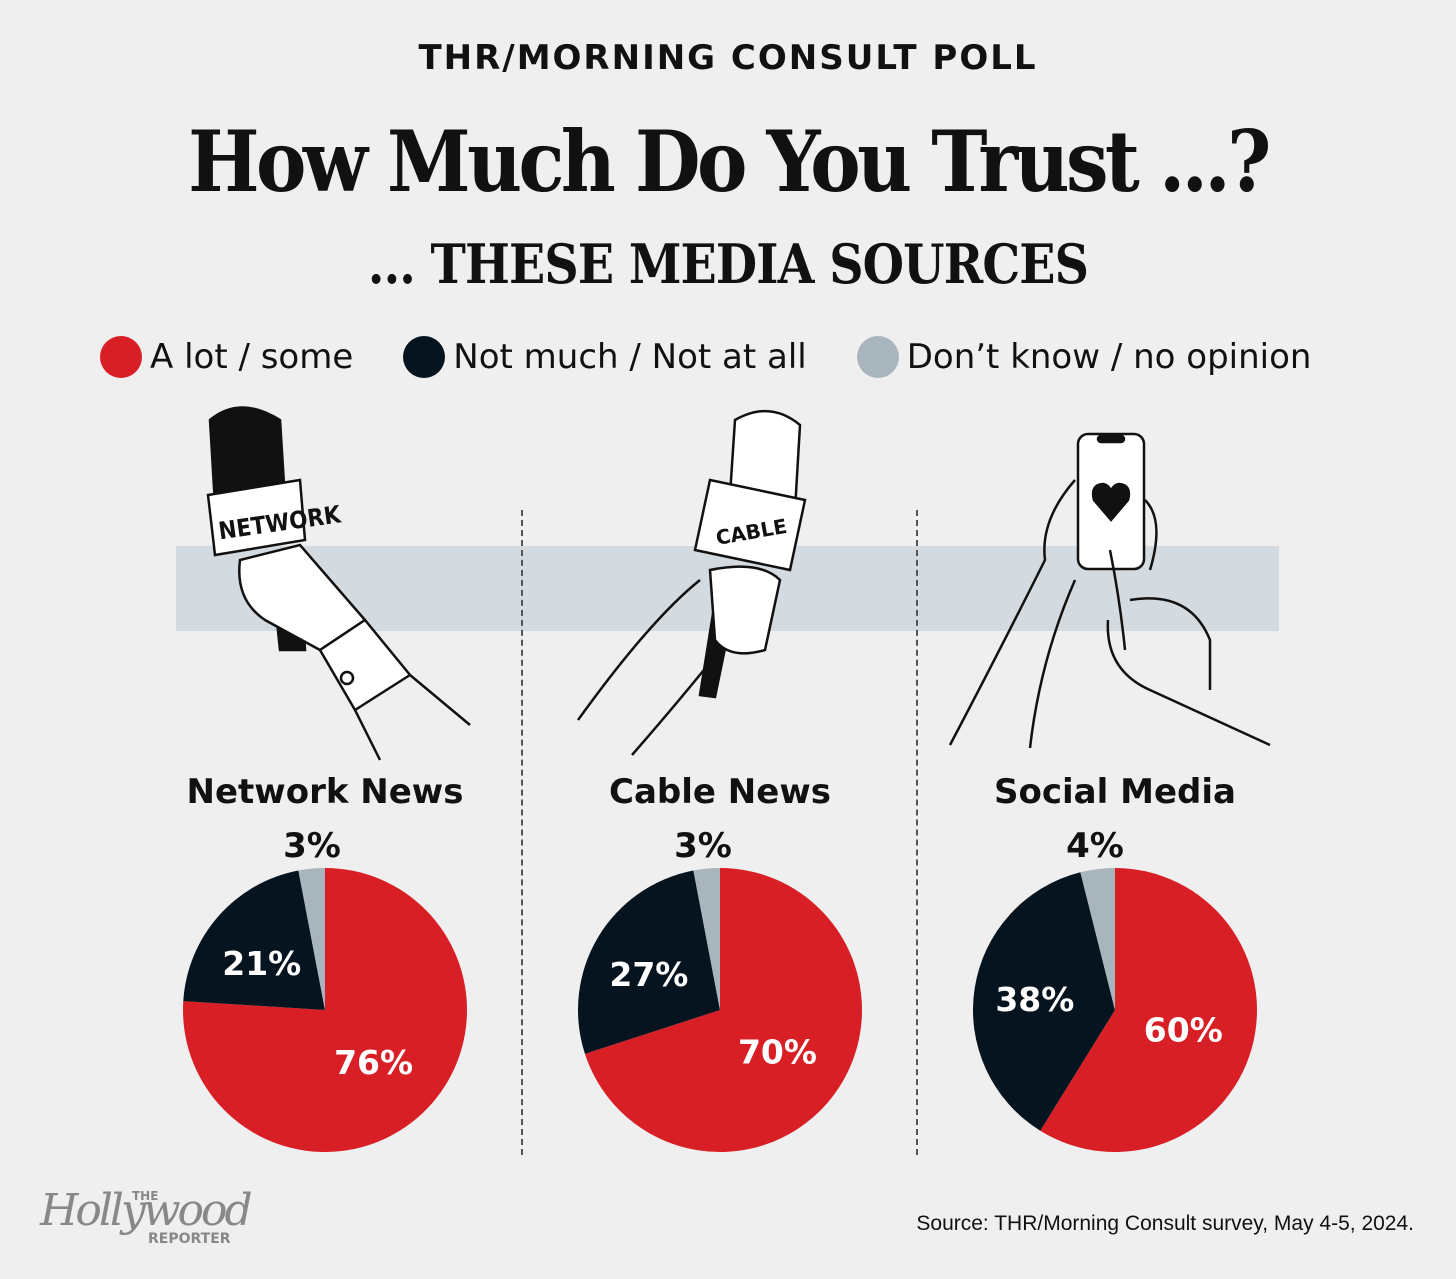 This screenshot has height=1279, width=1456. Describe the element at coordinates (325, 792) in the screenshot. I see `category-title: Network News` at that location.